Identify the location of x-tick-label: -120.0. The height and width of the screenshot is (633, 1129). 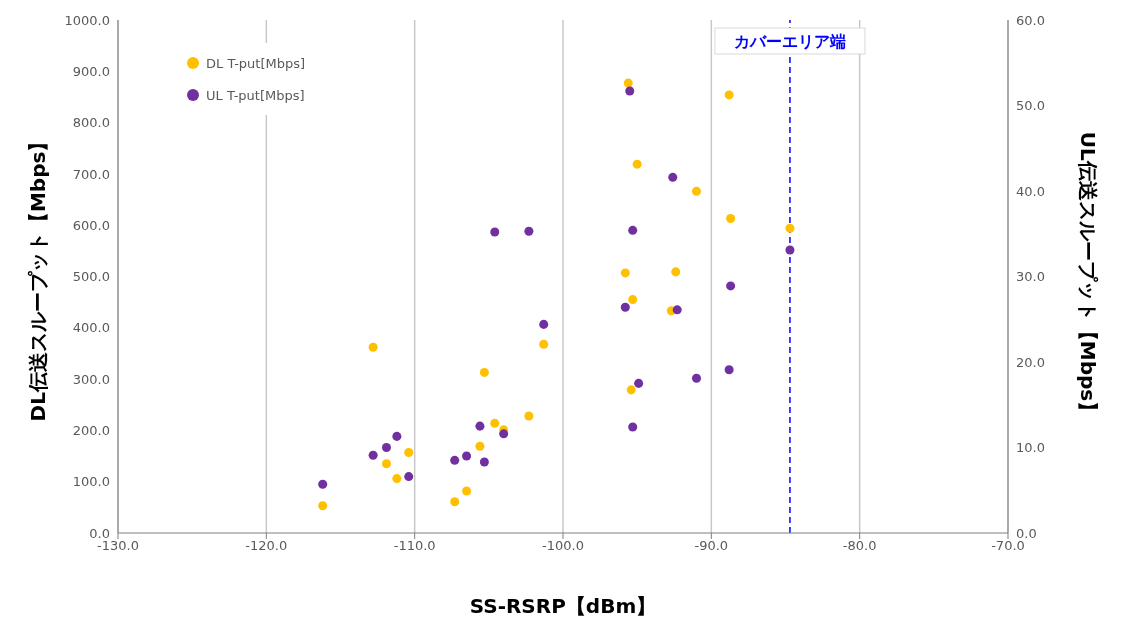
(266, 546).